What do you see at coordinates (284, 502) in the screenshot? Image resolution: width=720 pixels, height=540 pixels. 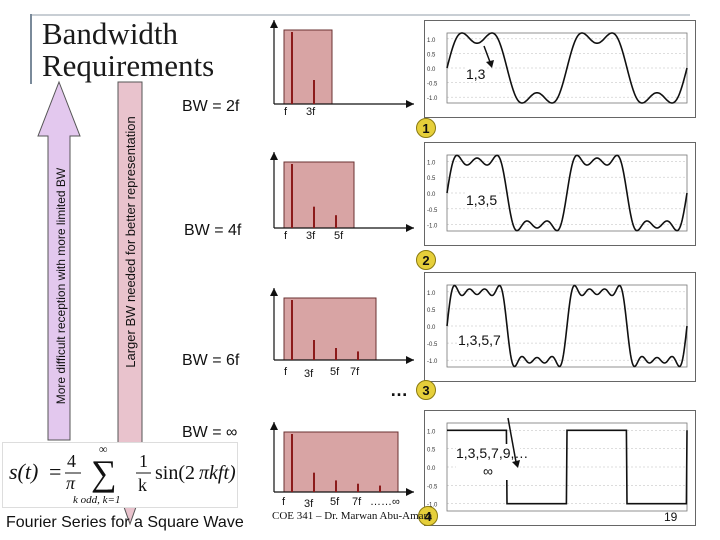 I see `freq-label-4-1: f` at bounding box center [284, 502].